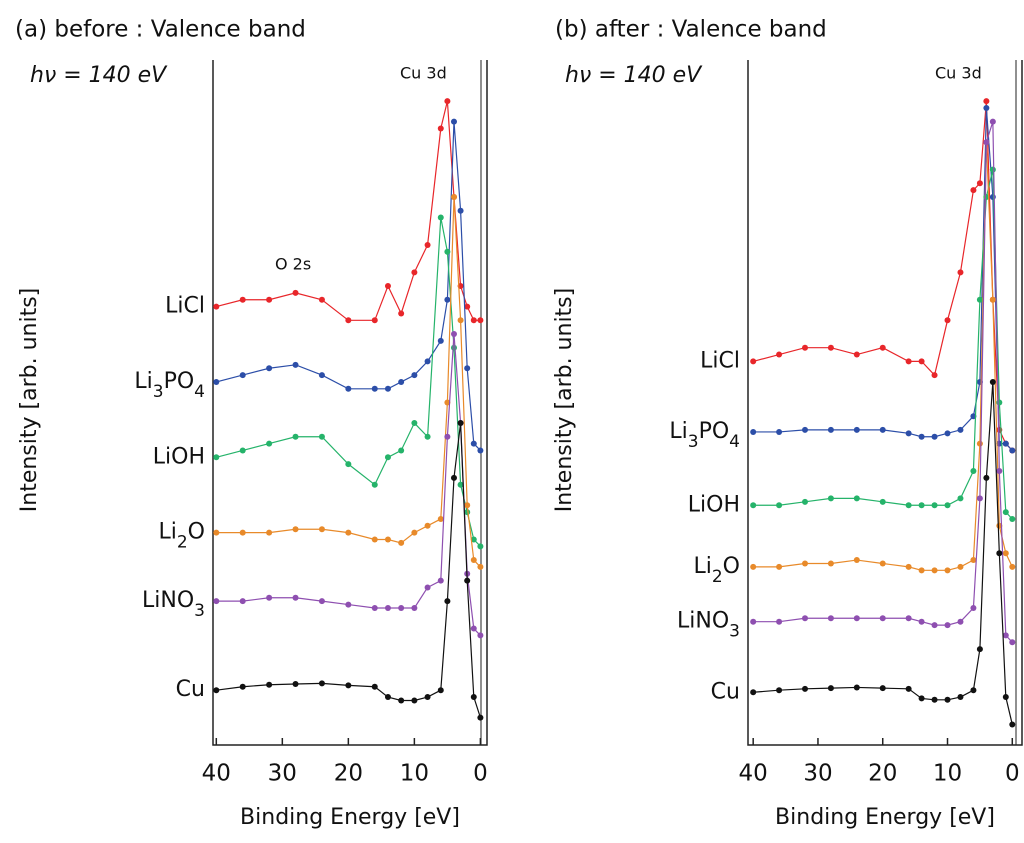 The width and height of the screenshot is (1024, 843). Describe the element at coordinates (190, 689) in the screenshot. I see `legend-label: Cu` at that location.